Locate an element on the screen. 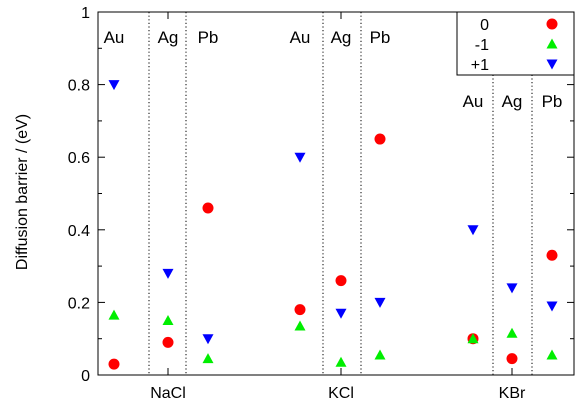 This screenshot has width=577, height=409. y-tick-label: 0 is located at coordinates (85, 376).